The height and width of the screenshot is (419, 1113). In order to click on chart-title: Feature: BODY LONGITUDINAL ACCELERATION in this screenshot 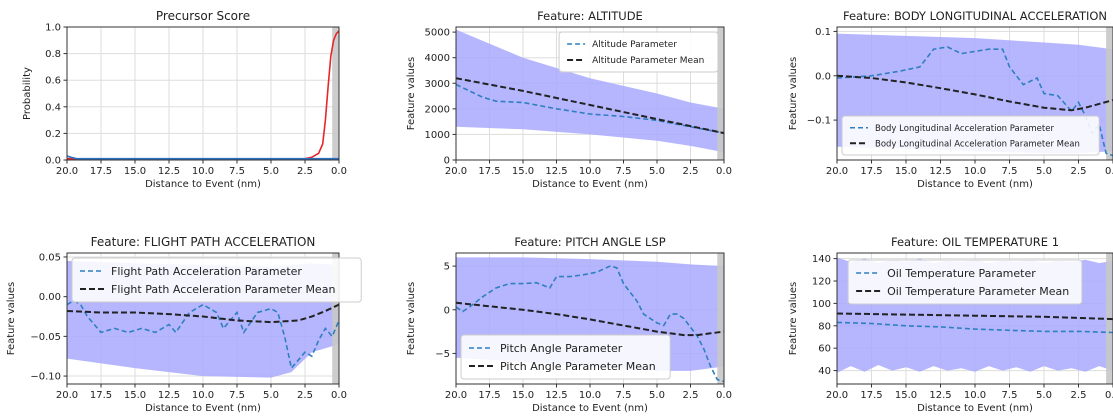, I will do `click(975, 16)`.